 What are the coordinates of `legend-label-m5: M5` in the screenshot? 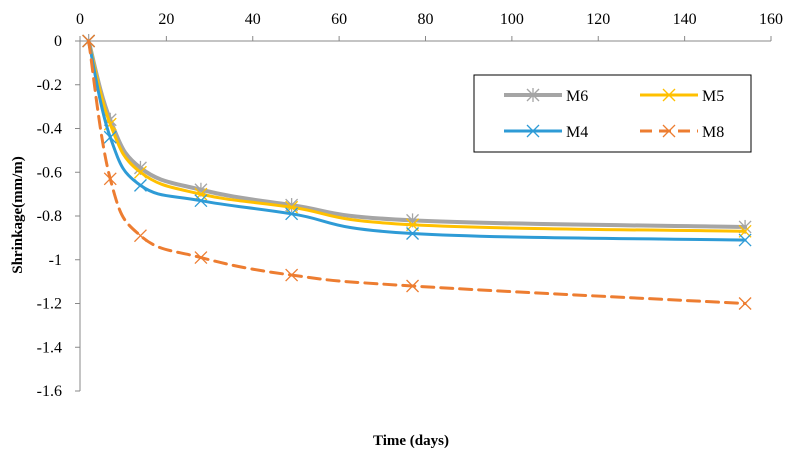 It's located at (713, 96).